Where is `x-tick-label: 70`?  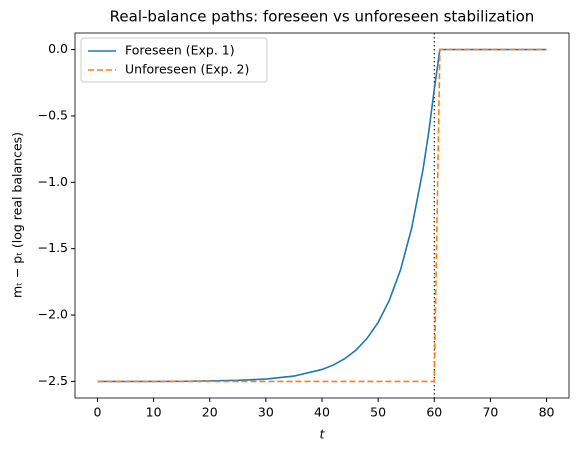 x-tick-label: 70 is located at coordinates (490, 412).